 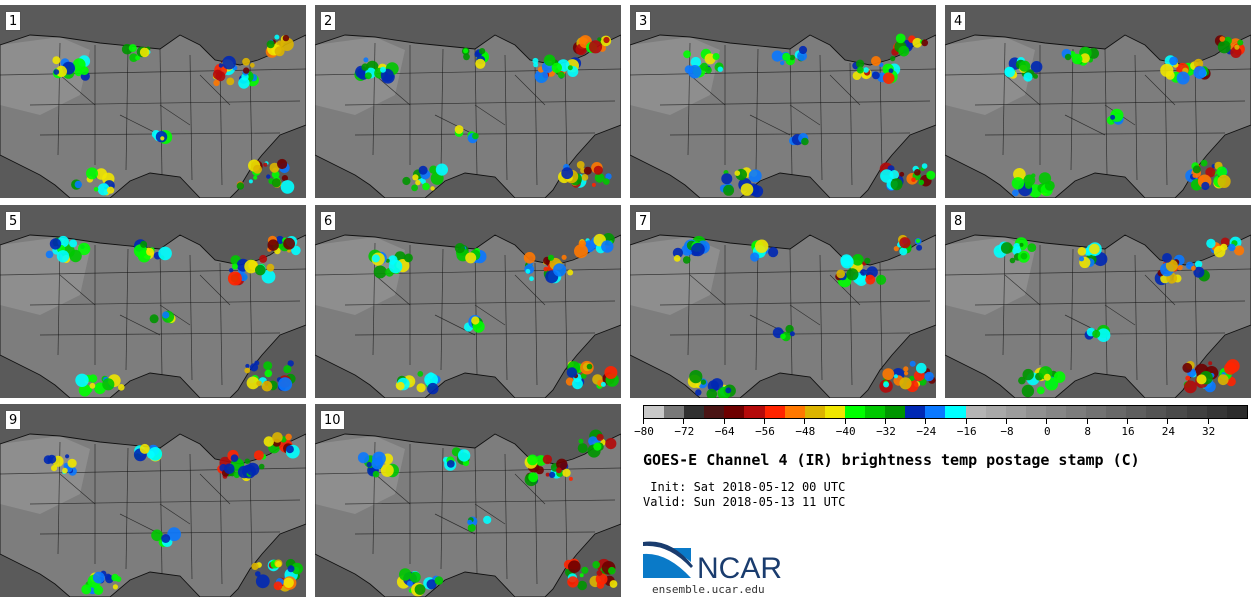 I want to click on member-panel: 10, so click(x=468, y=500).